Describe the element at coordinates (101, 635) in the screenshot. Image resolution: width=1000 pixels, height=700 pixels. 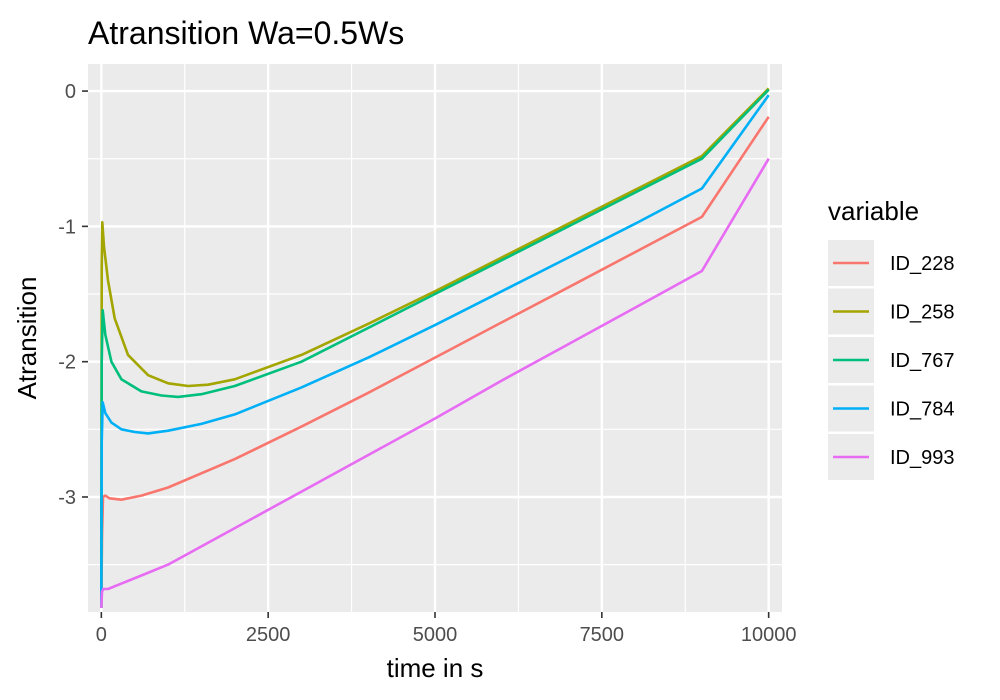
I see `x-tick-label: 0` at that location.